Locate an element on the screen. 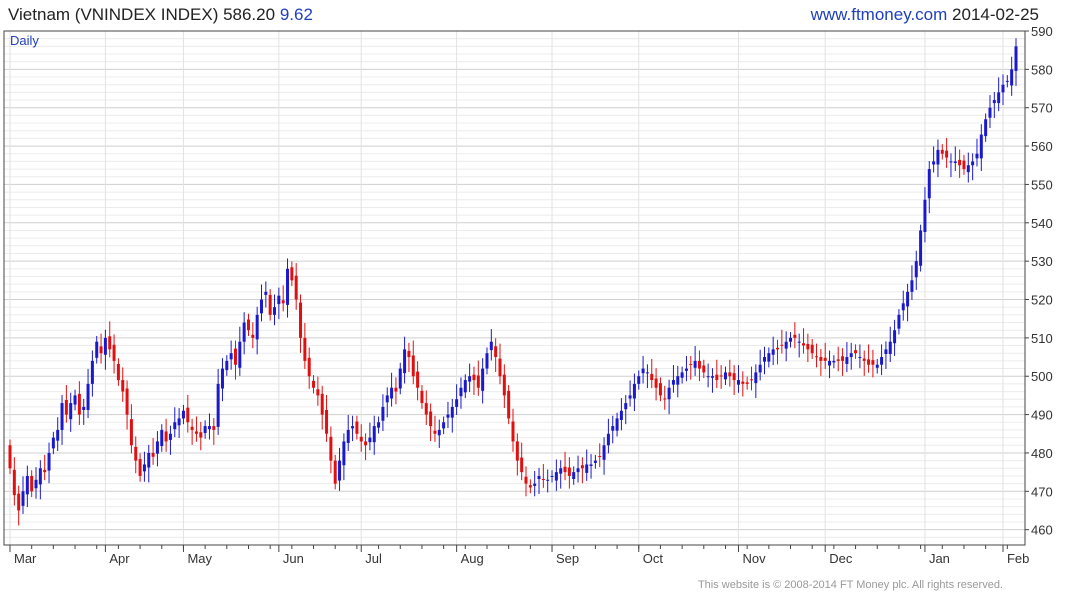  x-tick-label: Nov is located at coordinates (754, 558).